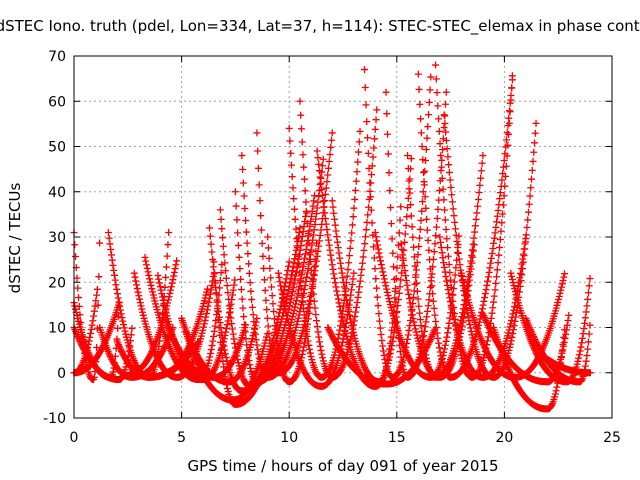 Image resolution: width=640 pixels, height=480 pixels. Describe the element at coordinates (57, 148) in the screenshot. I see `y-tick-label: 50` at that location.